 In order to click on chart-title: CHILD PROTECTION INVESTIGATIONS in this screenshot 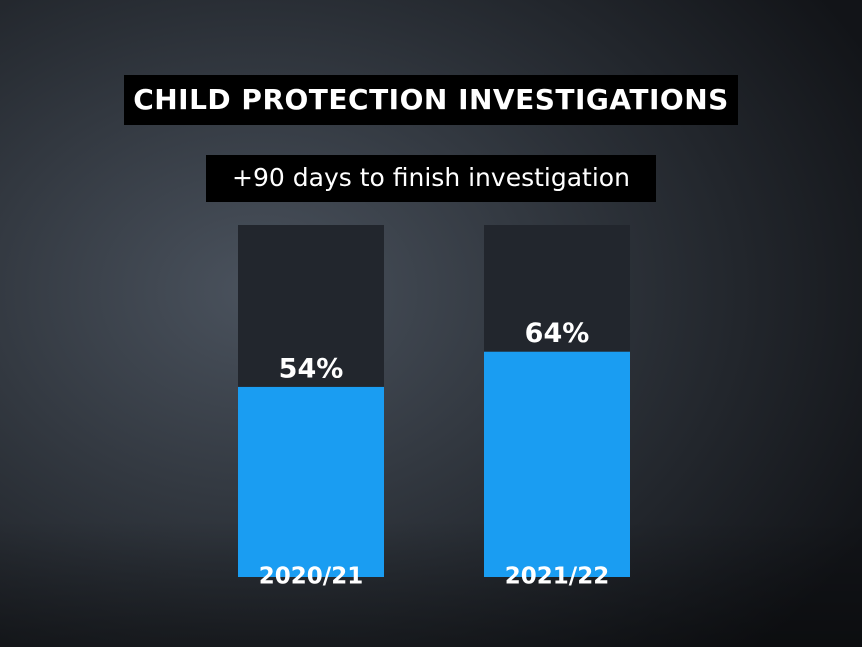, I will do `click(431, 99)`.